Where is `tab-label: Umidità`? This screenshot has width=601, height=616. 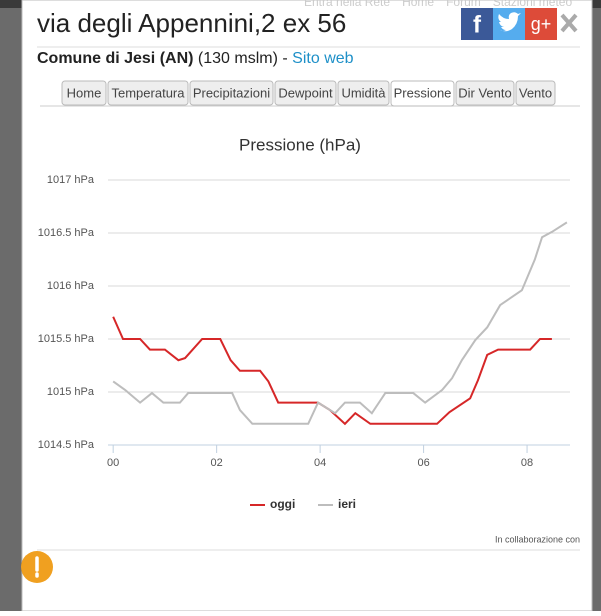
tab-label: Umidità is located at coordinates (363, 92).